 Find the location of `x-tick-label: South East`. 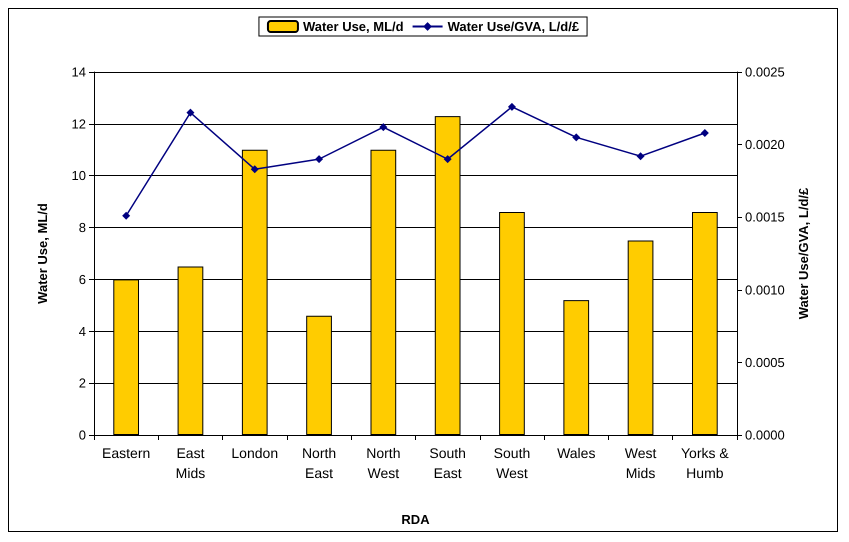

x-tick-label: South East is located at coordinates (447, 463).